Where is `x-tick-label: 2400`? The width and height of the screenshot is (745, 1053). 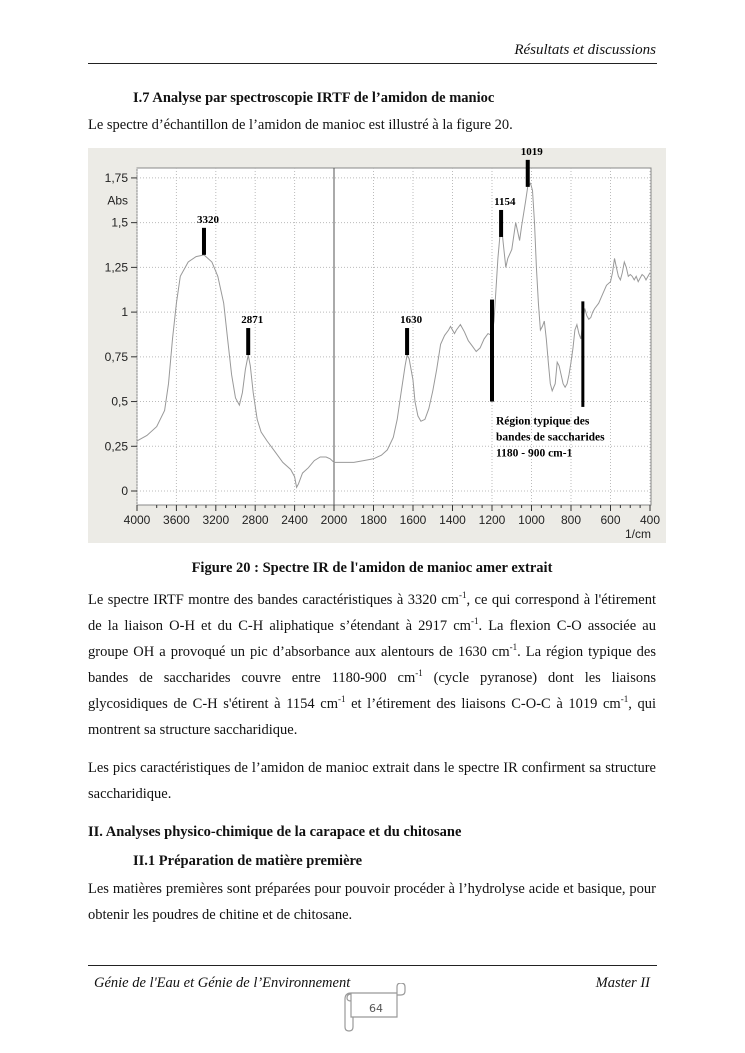
x-tick-label: 2400 is located at coordinates (294, 520).